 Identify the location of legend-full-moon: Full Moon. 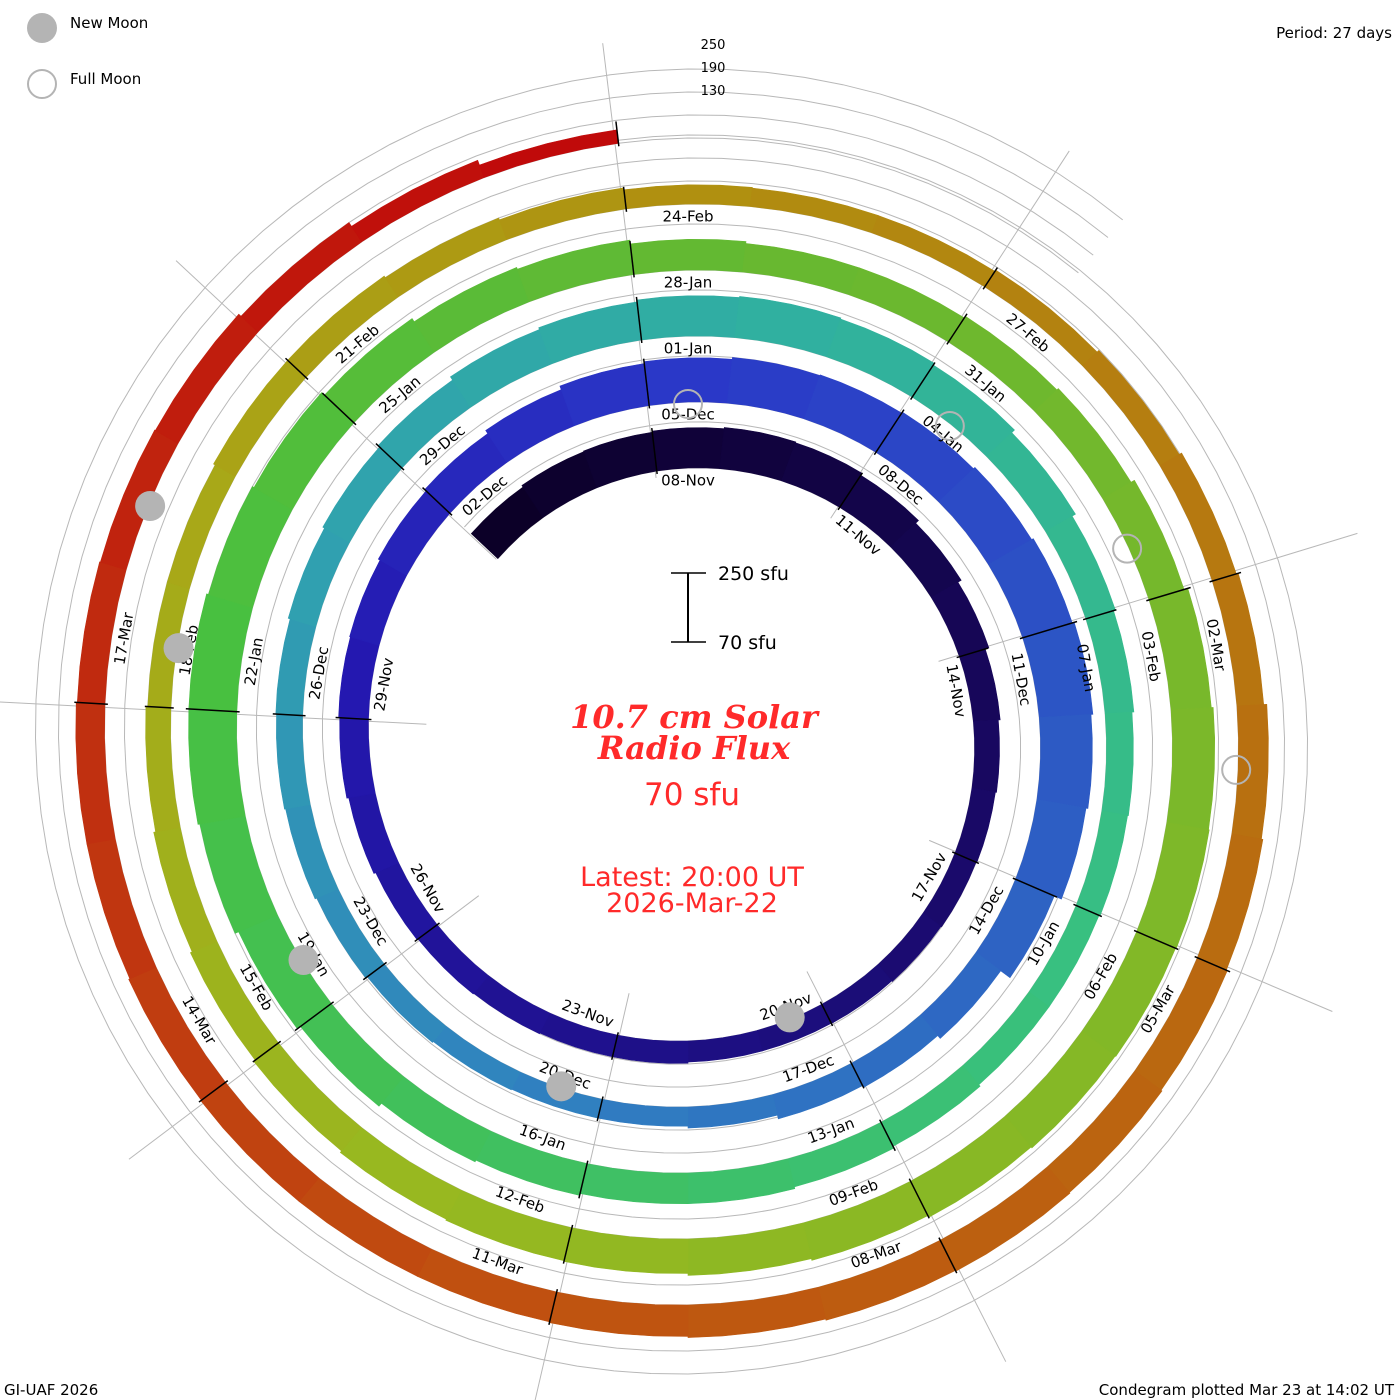
(105, 79).